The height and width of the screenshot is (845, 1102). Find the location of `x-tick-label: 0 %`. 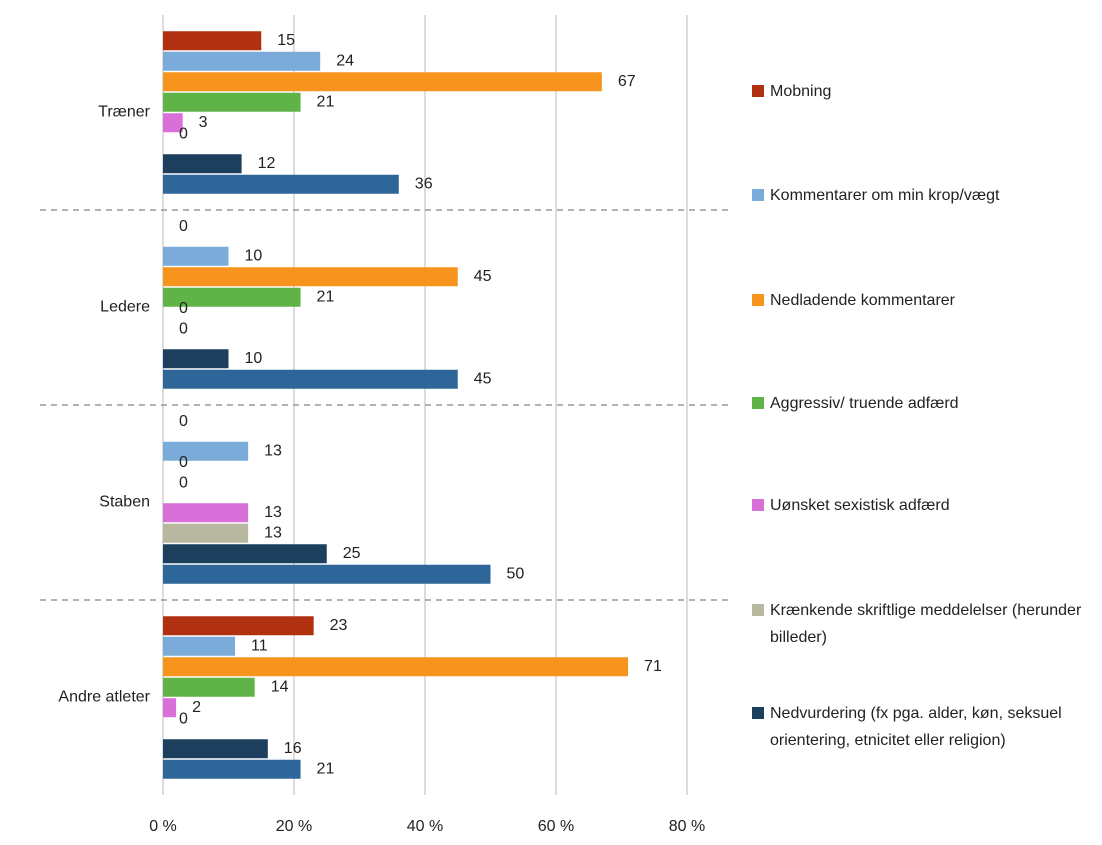

x-tick-label: 0 % is located at coordinates (163, 826).